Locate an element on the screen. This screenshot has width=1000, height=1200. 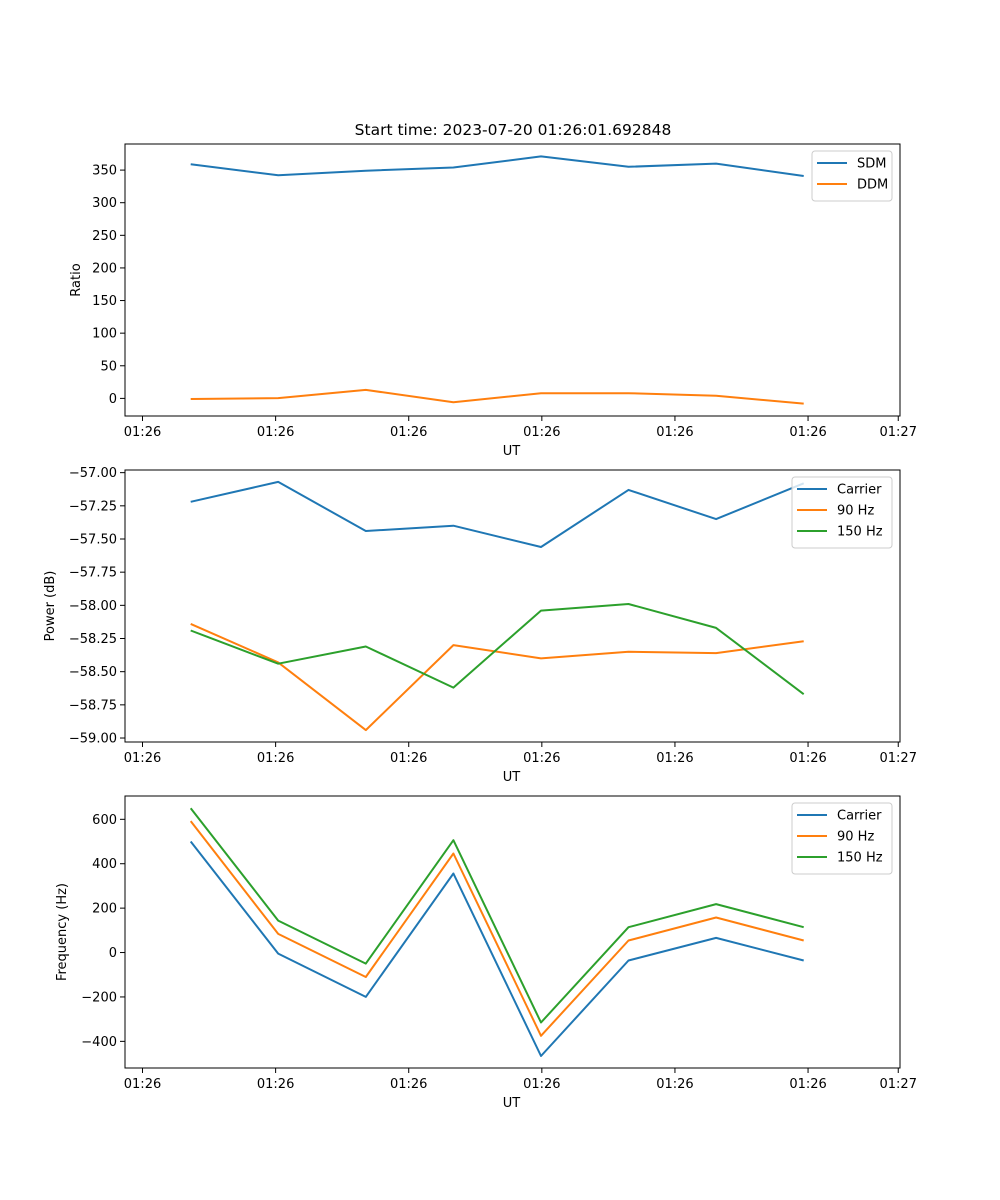
y-axis-label: Power (dB) is located at coordinates (50, 606).